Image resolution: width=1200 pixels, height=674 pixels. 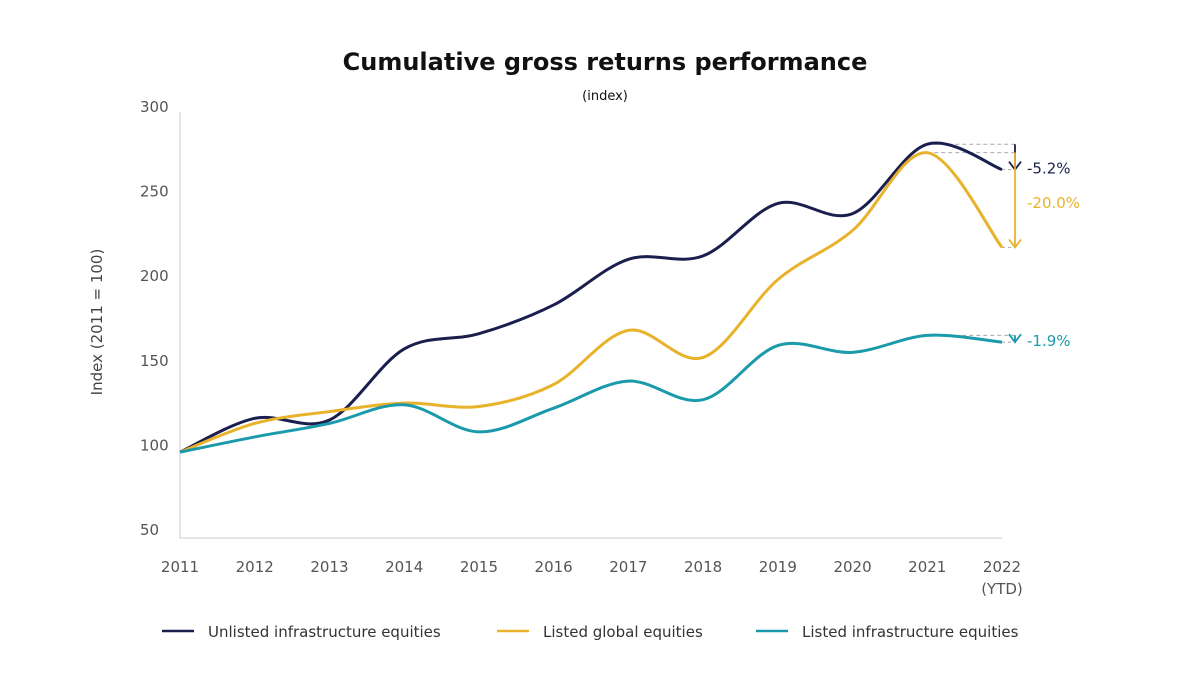 I want to click on x-tick-label: 2011, so click(x=180, y=567).